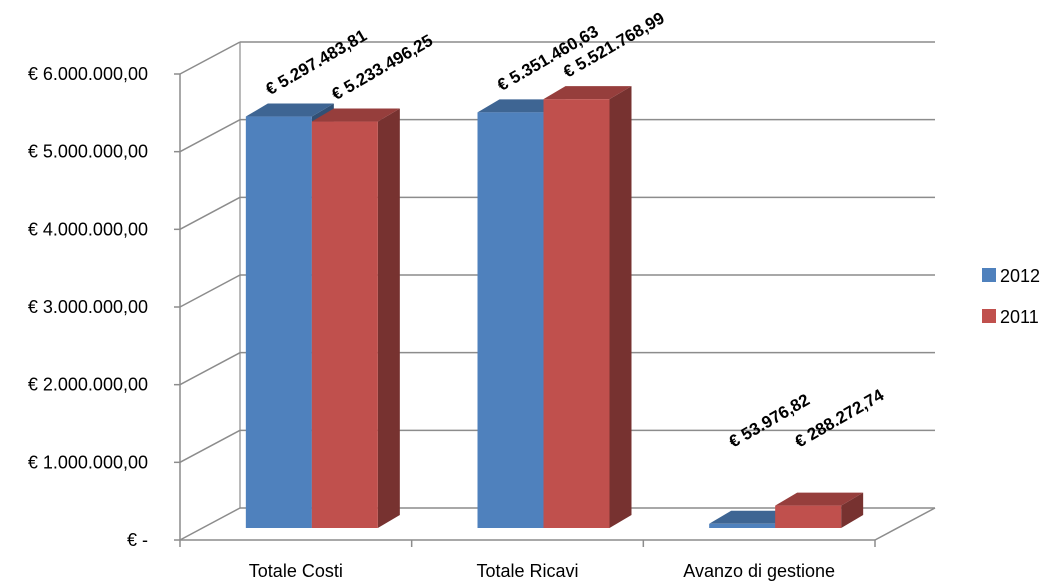 The height and width of the screenshot is (581, 1049). I want to click on legend: 2012 2011, so click(1011, 296).